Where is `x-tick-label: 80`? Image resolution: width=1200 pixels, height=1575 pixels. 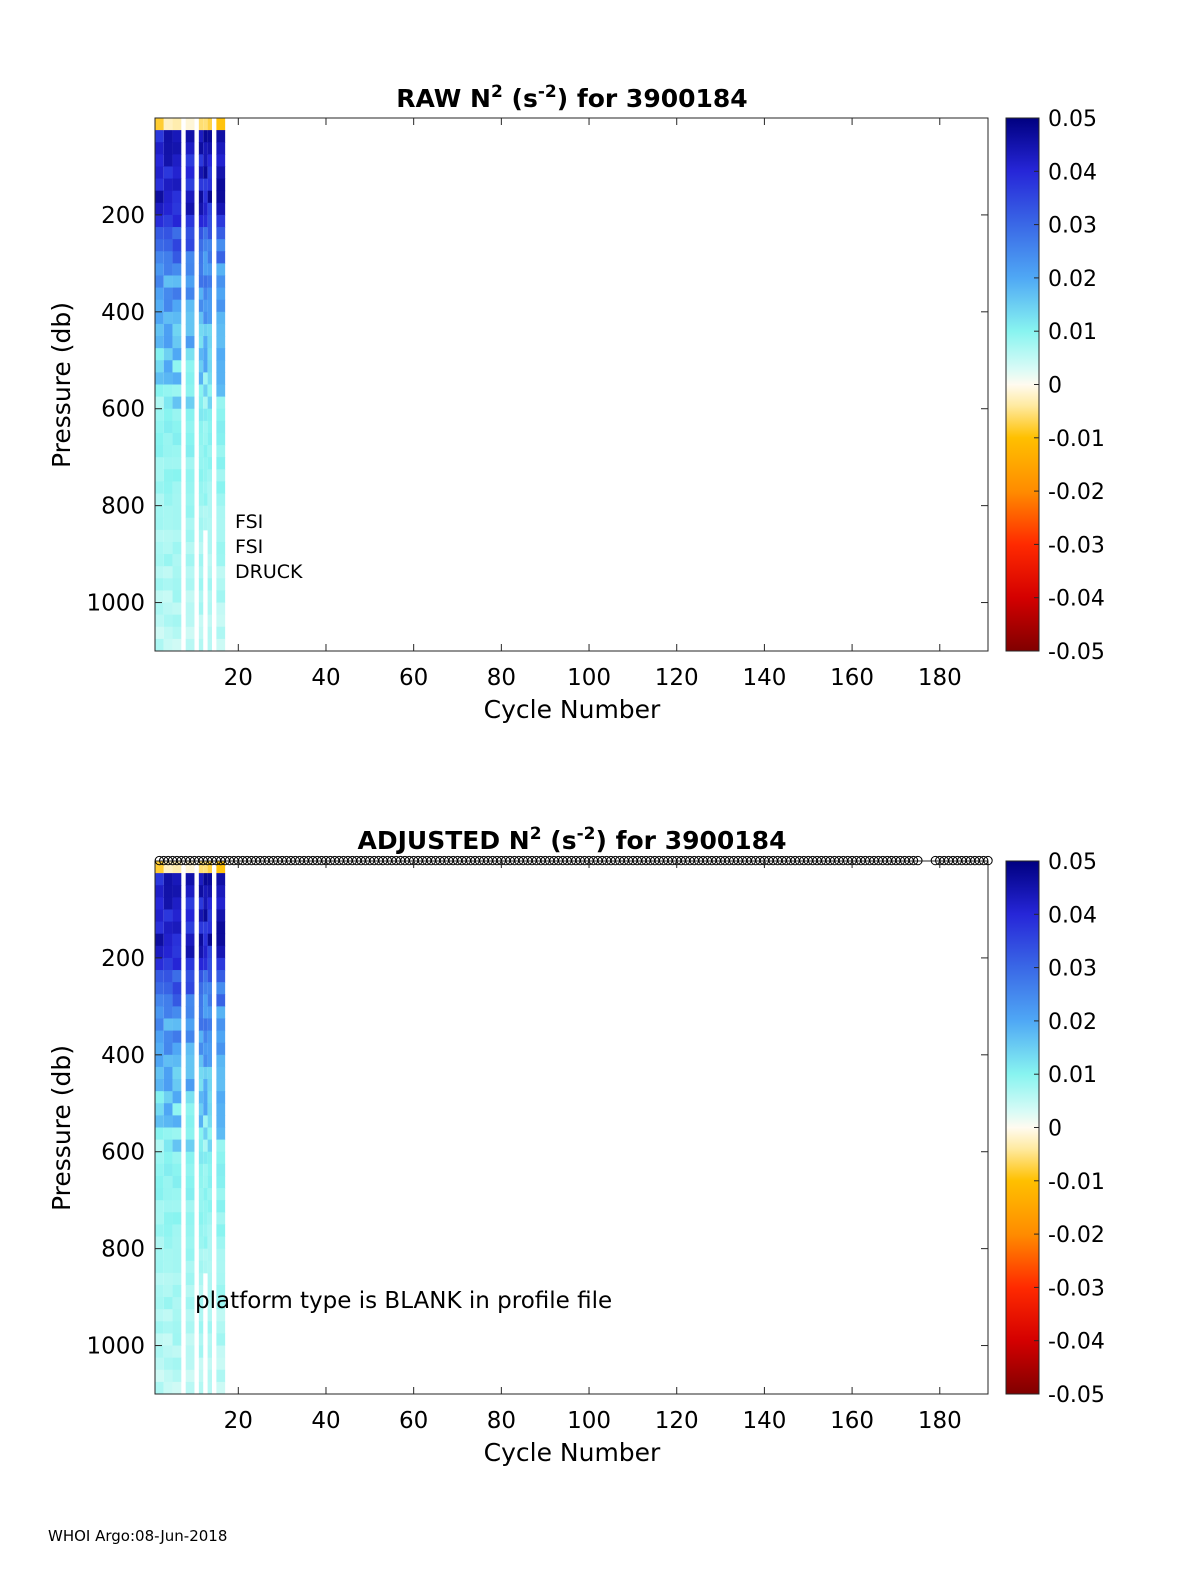 x-tick-label: 80 is located at coordinates (501, 1421).